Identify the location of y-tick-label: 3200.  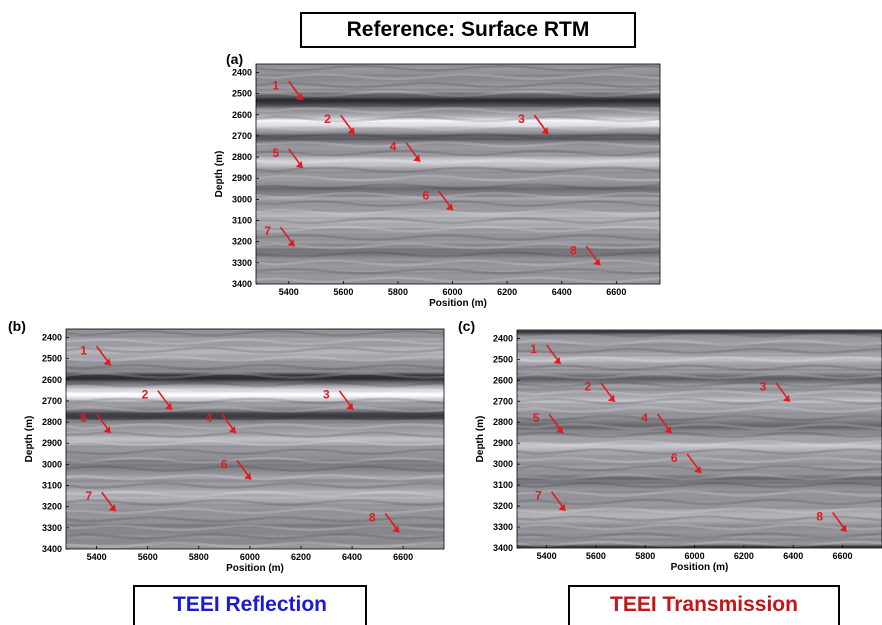
(52, 507).